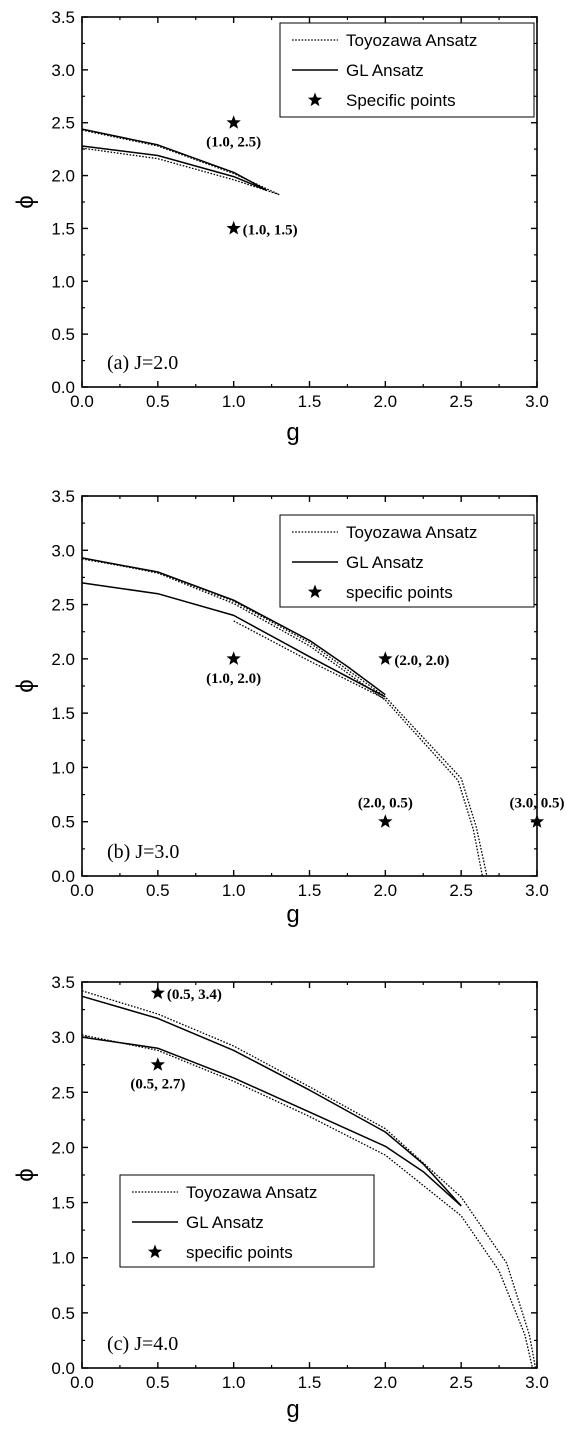 The width and height of the screenshot is (566, 1442). Describe the element at coordinates (142, 363) in the screenshot. I see `panel-label: (a) J=2.0` at that location.